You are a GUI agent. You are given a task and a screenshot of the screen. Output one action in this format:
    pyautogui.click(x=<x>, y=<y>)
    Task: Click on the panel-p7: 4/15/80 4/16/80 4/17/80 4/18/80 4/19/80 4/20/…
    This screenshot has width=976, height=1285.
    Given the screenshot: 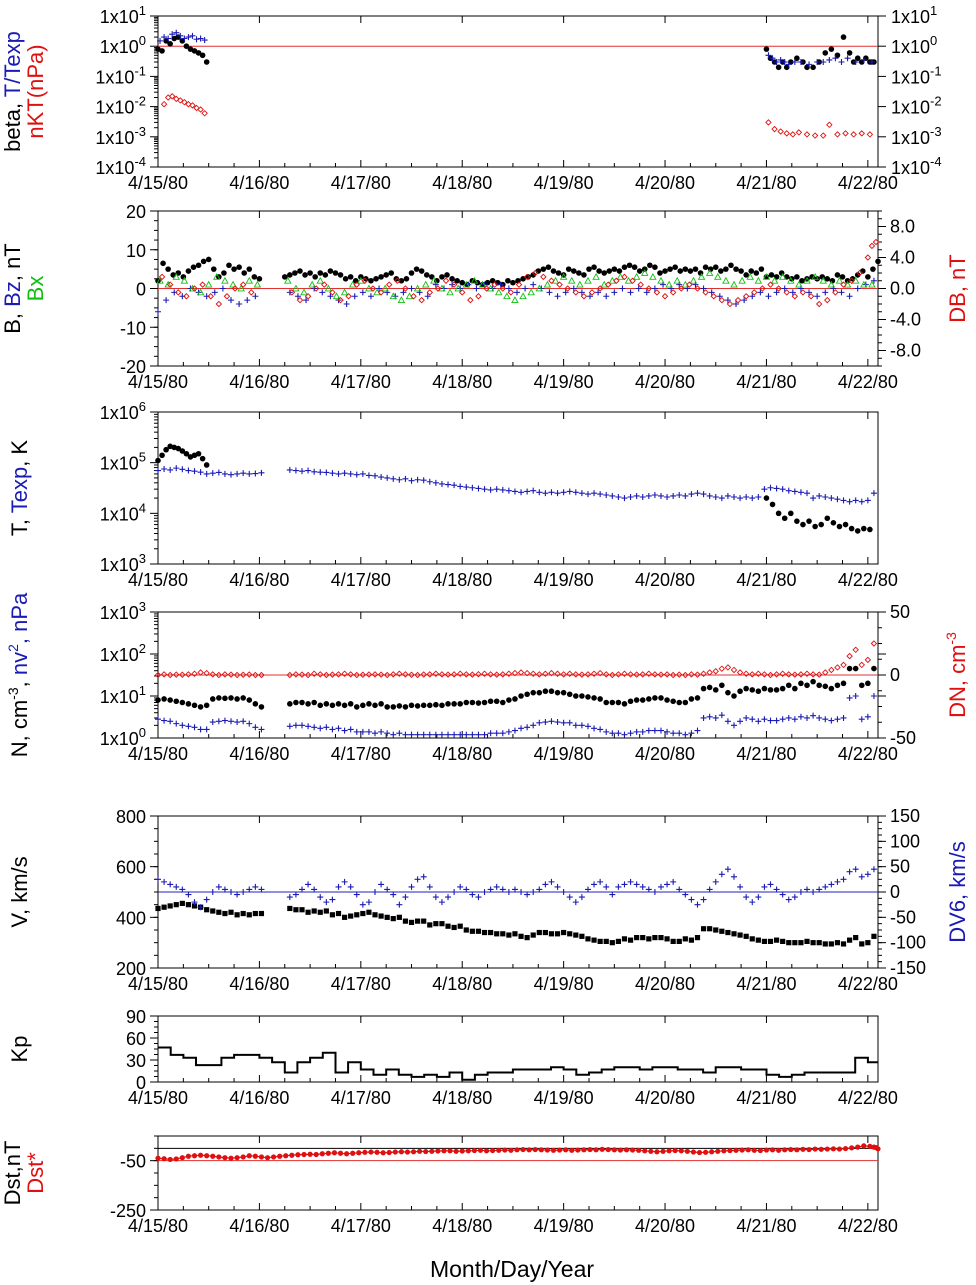 What is the action you would take?
    pyautogui.click(x=449, y=1185)
    